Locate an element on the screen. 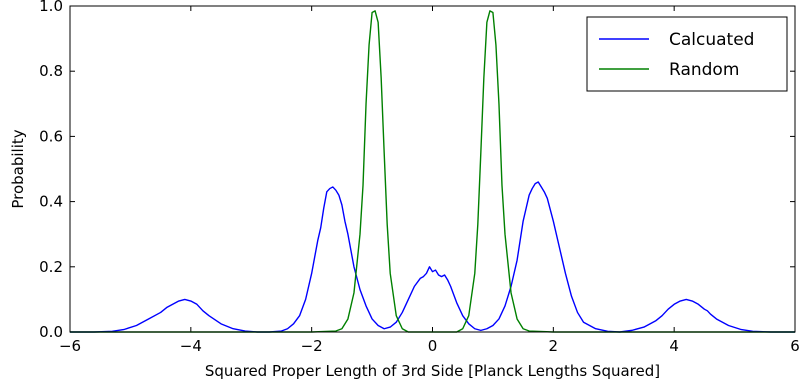  legend-label-calcuated: Calcuated is located at coordinates (711, 40).